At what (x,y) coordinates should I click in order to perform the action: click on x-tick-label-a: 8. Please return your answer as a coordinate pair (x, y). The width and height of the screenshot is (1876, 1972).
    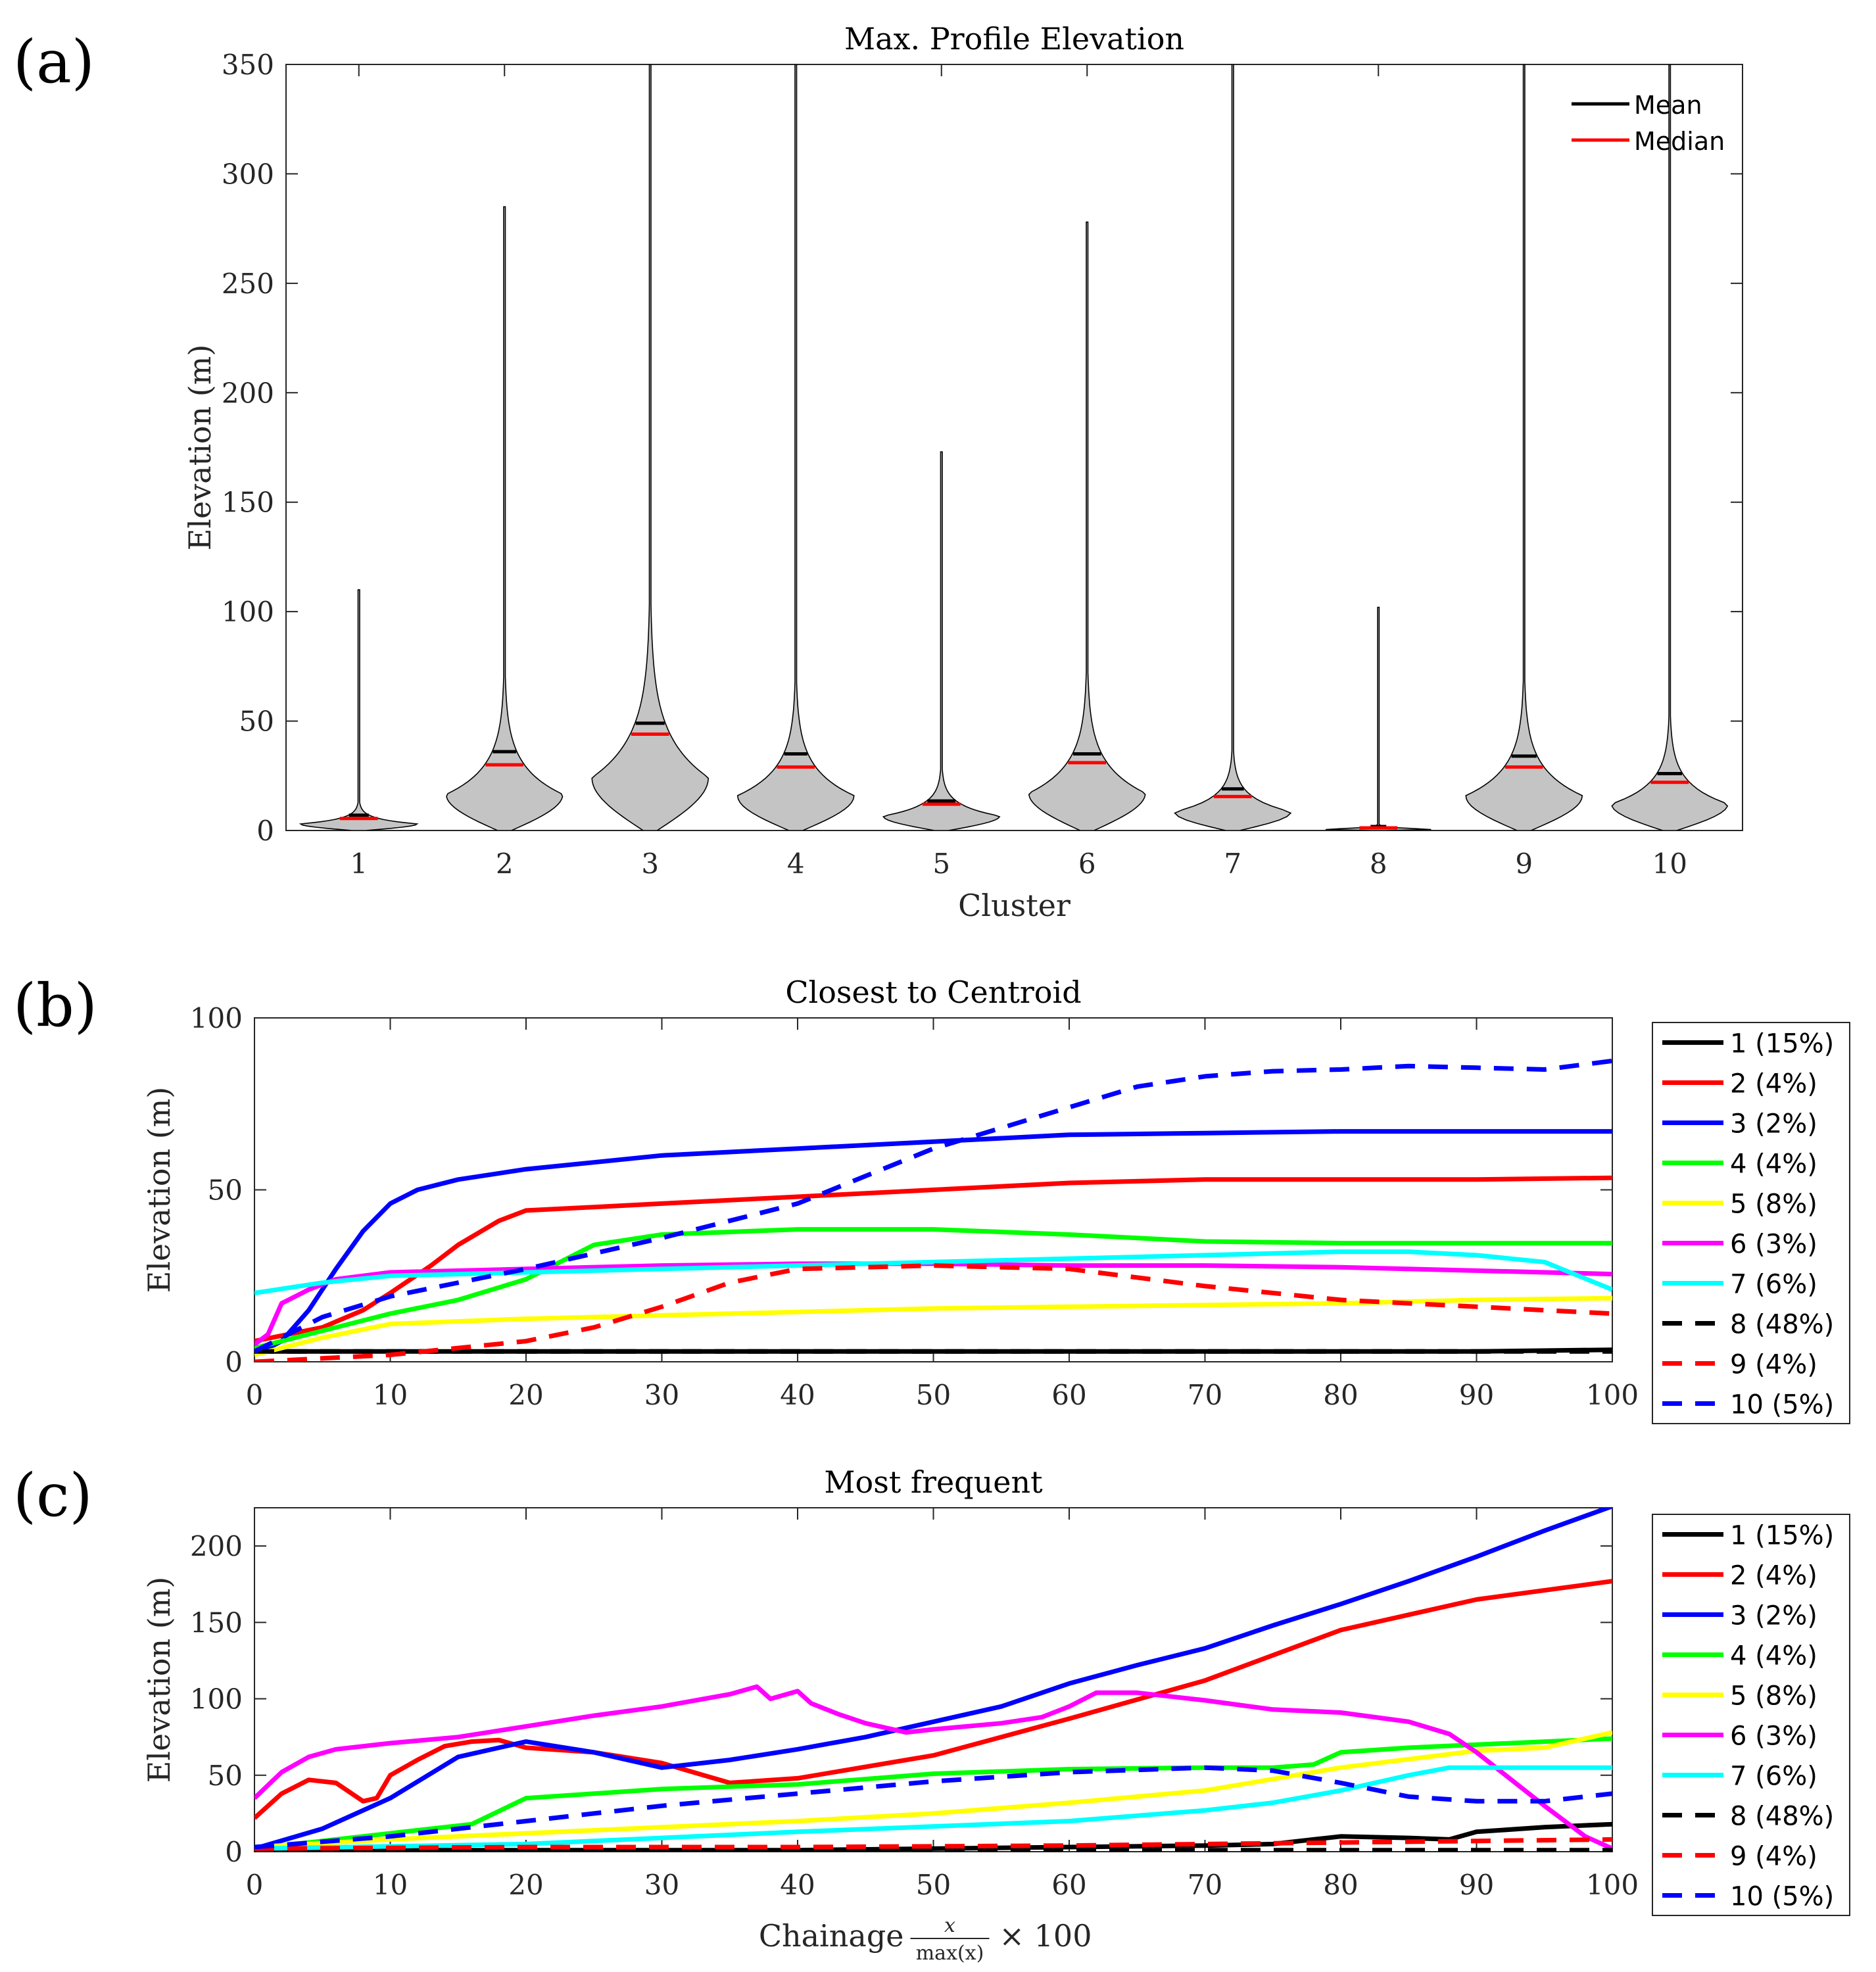
    Looking at the image, I should click on (1378, 864).